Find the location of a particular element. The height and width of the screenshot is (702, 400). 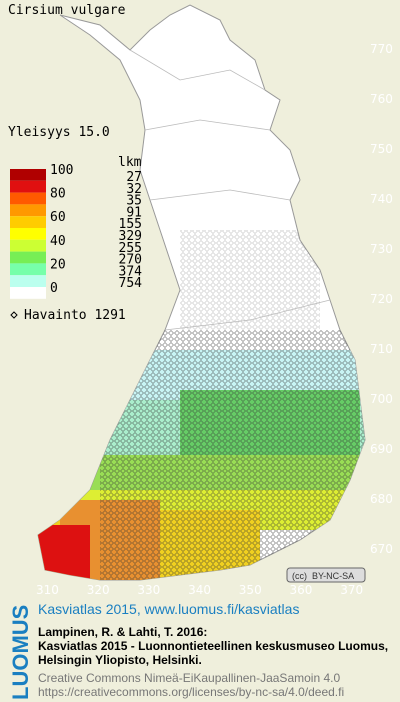

northing-label: 770 is located at coordinates (381, 49).